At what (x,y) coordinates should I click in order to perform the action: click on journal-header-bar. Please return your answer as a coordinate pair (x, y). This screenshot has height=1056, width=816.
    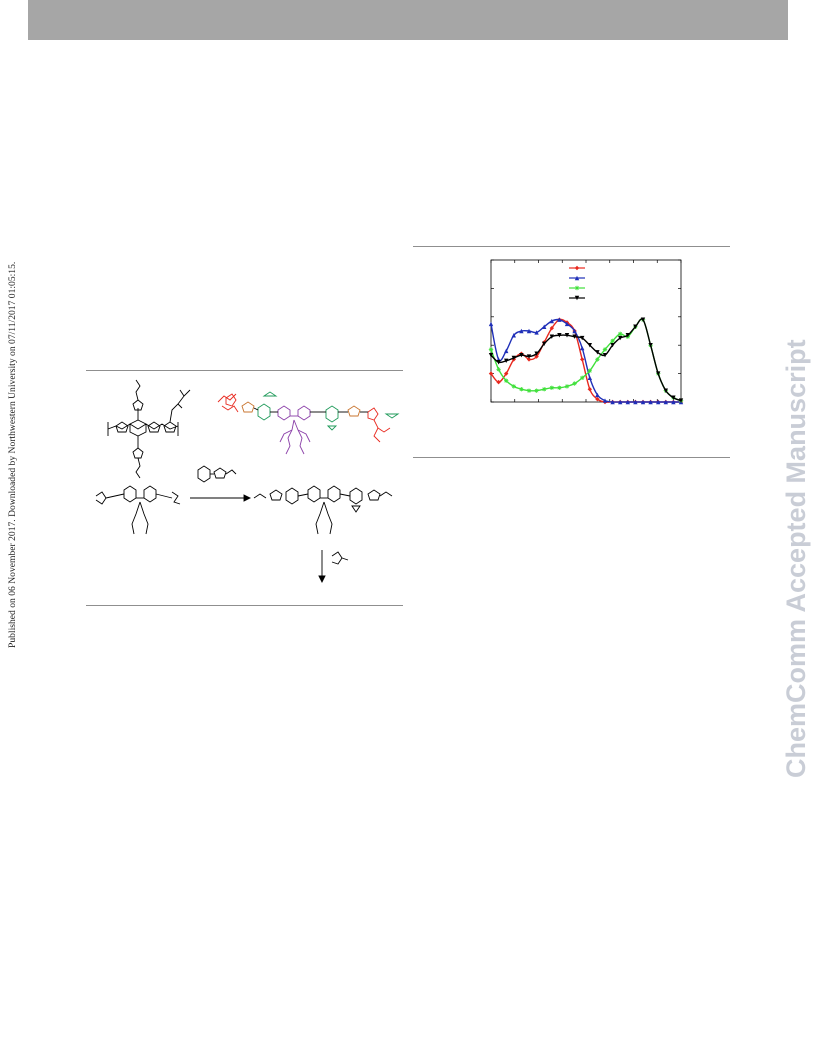
    Looking at the image, I should click on (408, 20).